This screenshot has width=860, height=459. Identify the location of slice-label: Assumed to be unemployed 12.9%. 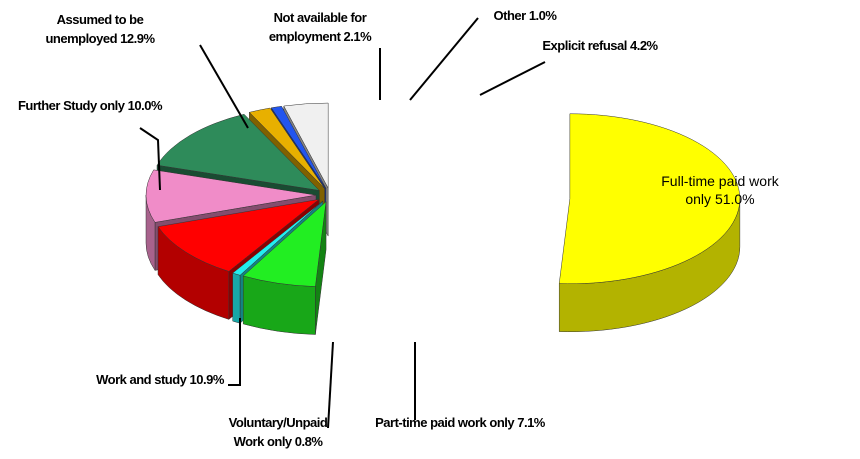
(100, 29).